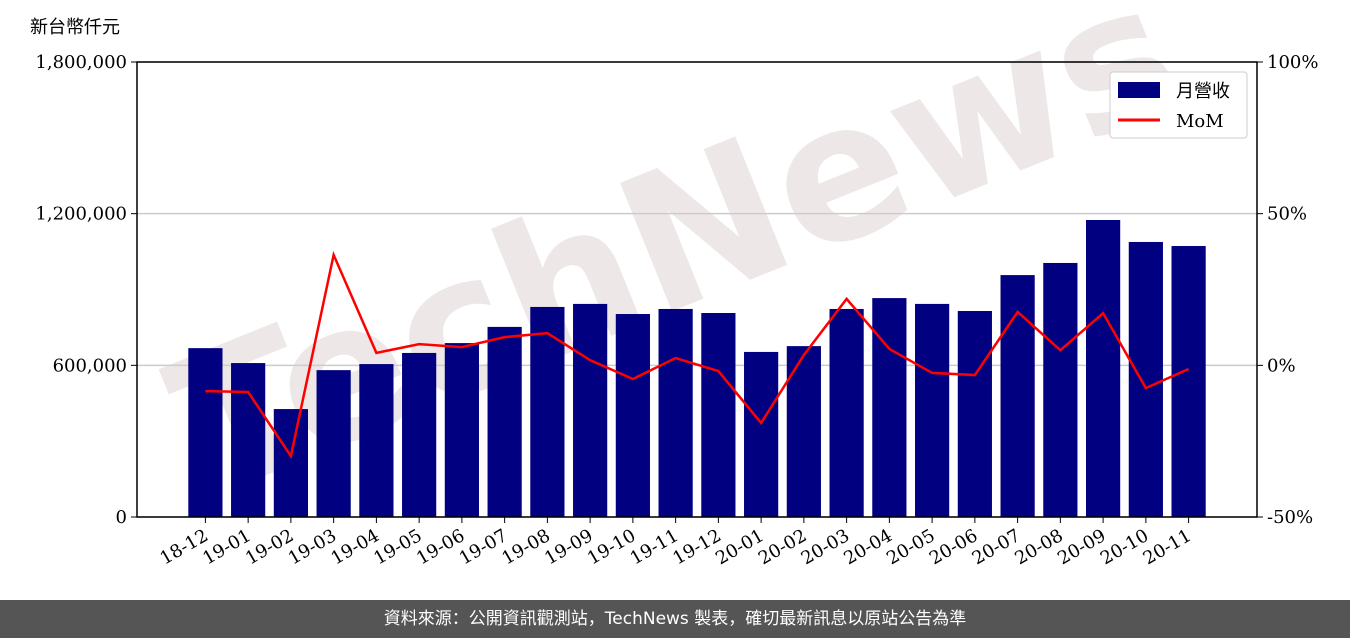  Describe the element at coordinates (81, 62) in the screenshot. I see `y-tick-label: 1,800,000` at that location.